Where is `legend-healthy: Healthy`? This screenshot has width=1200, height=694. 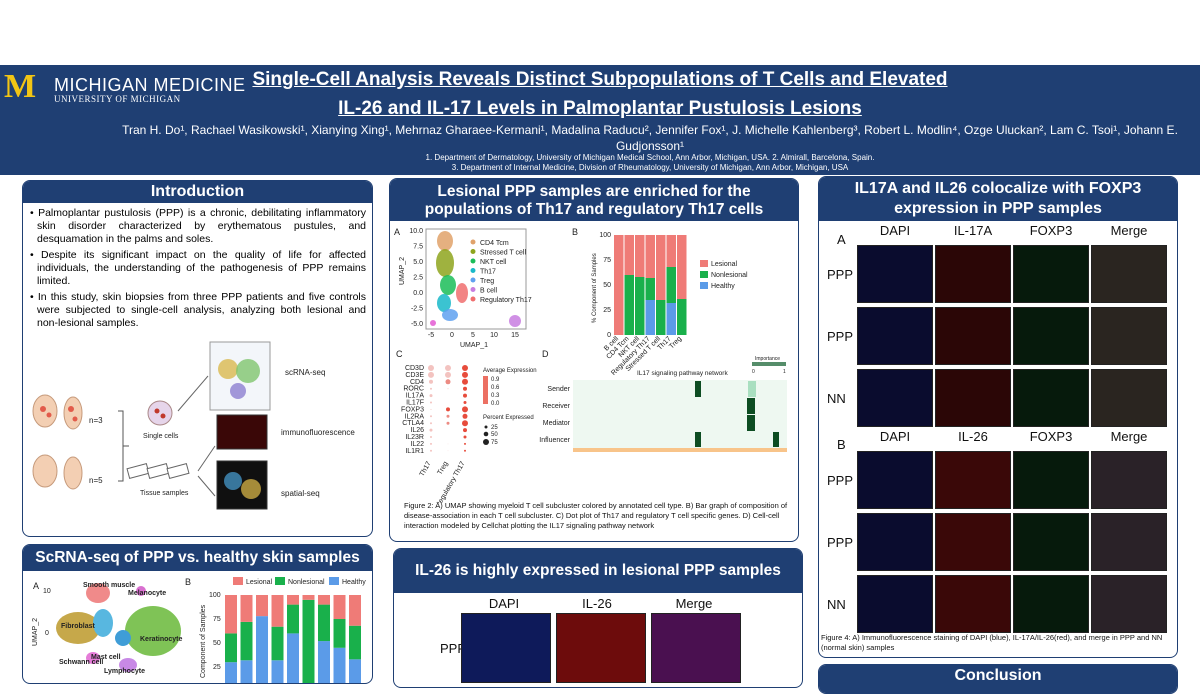 legend-healthy: Healthy is located at coordinates (354, 582).